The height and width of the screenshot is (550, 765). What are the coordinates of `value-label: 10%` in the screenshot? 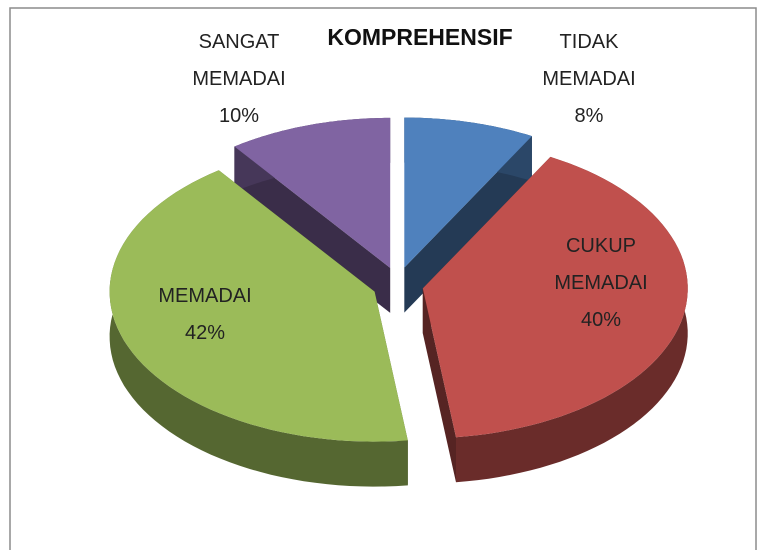 It's located at (239, 116).